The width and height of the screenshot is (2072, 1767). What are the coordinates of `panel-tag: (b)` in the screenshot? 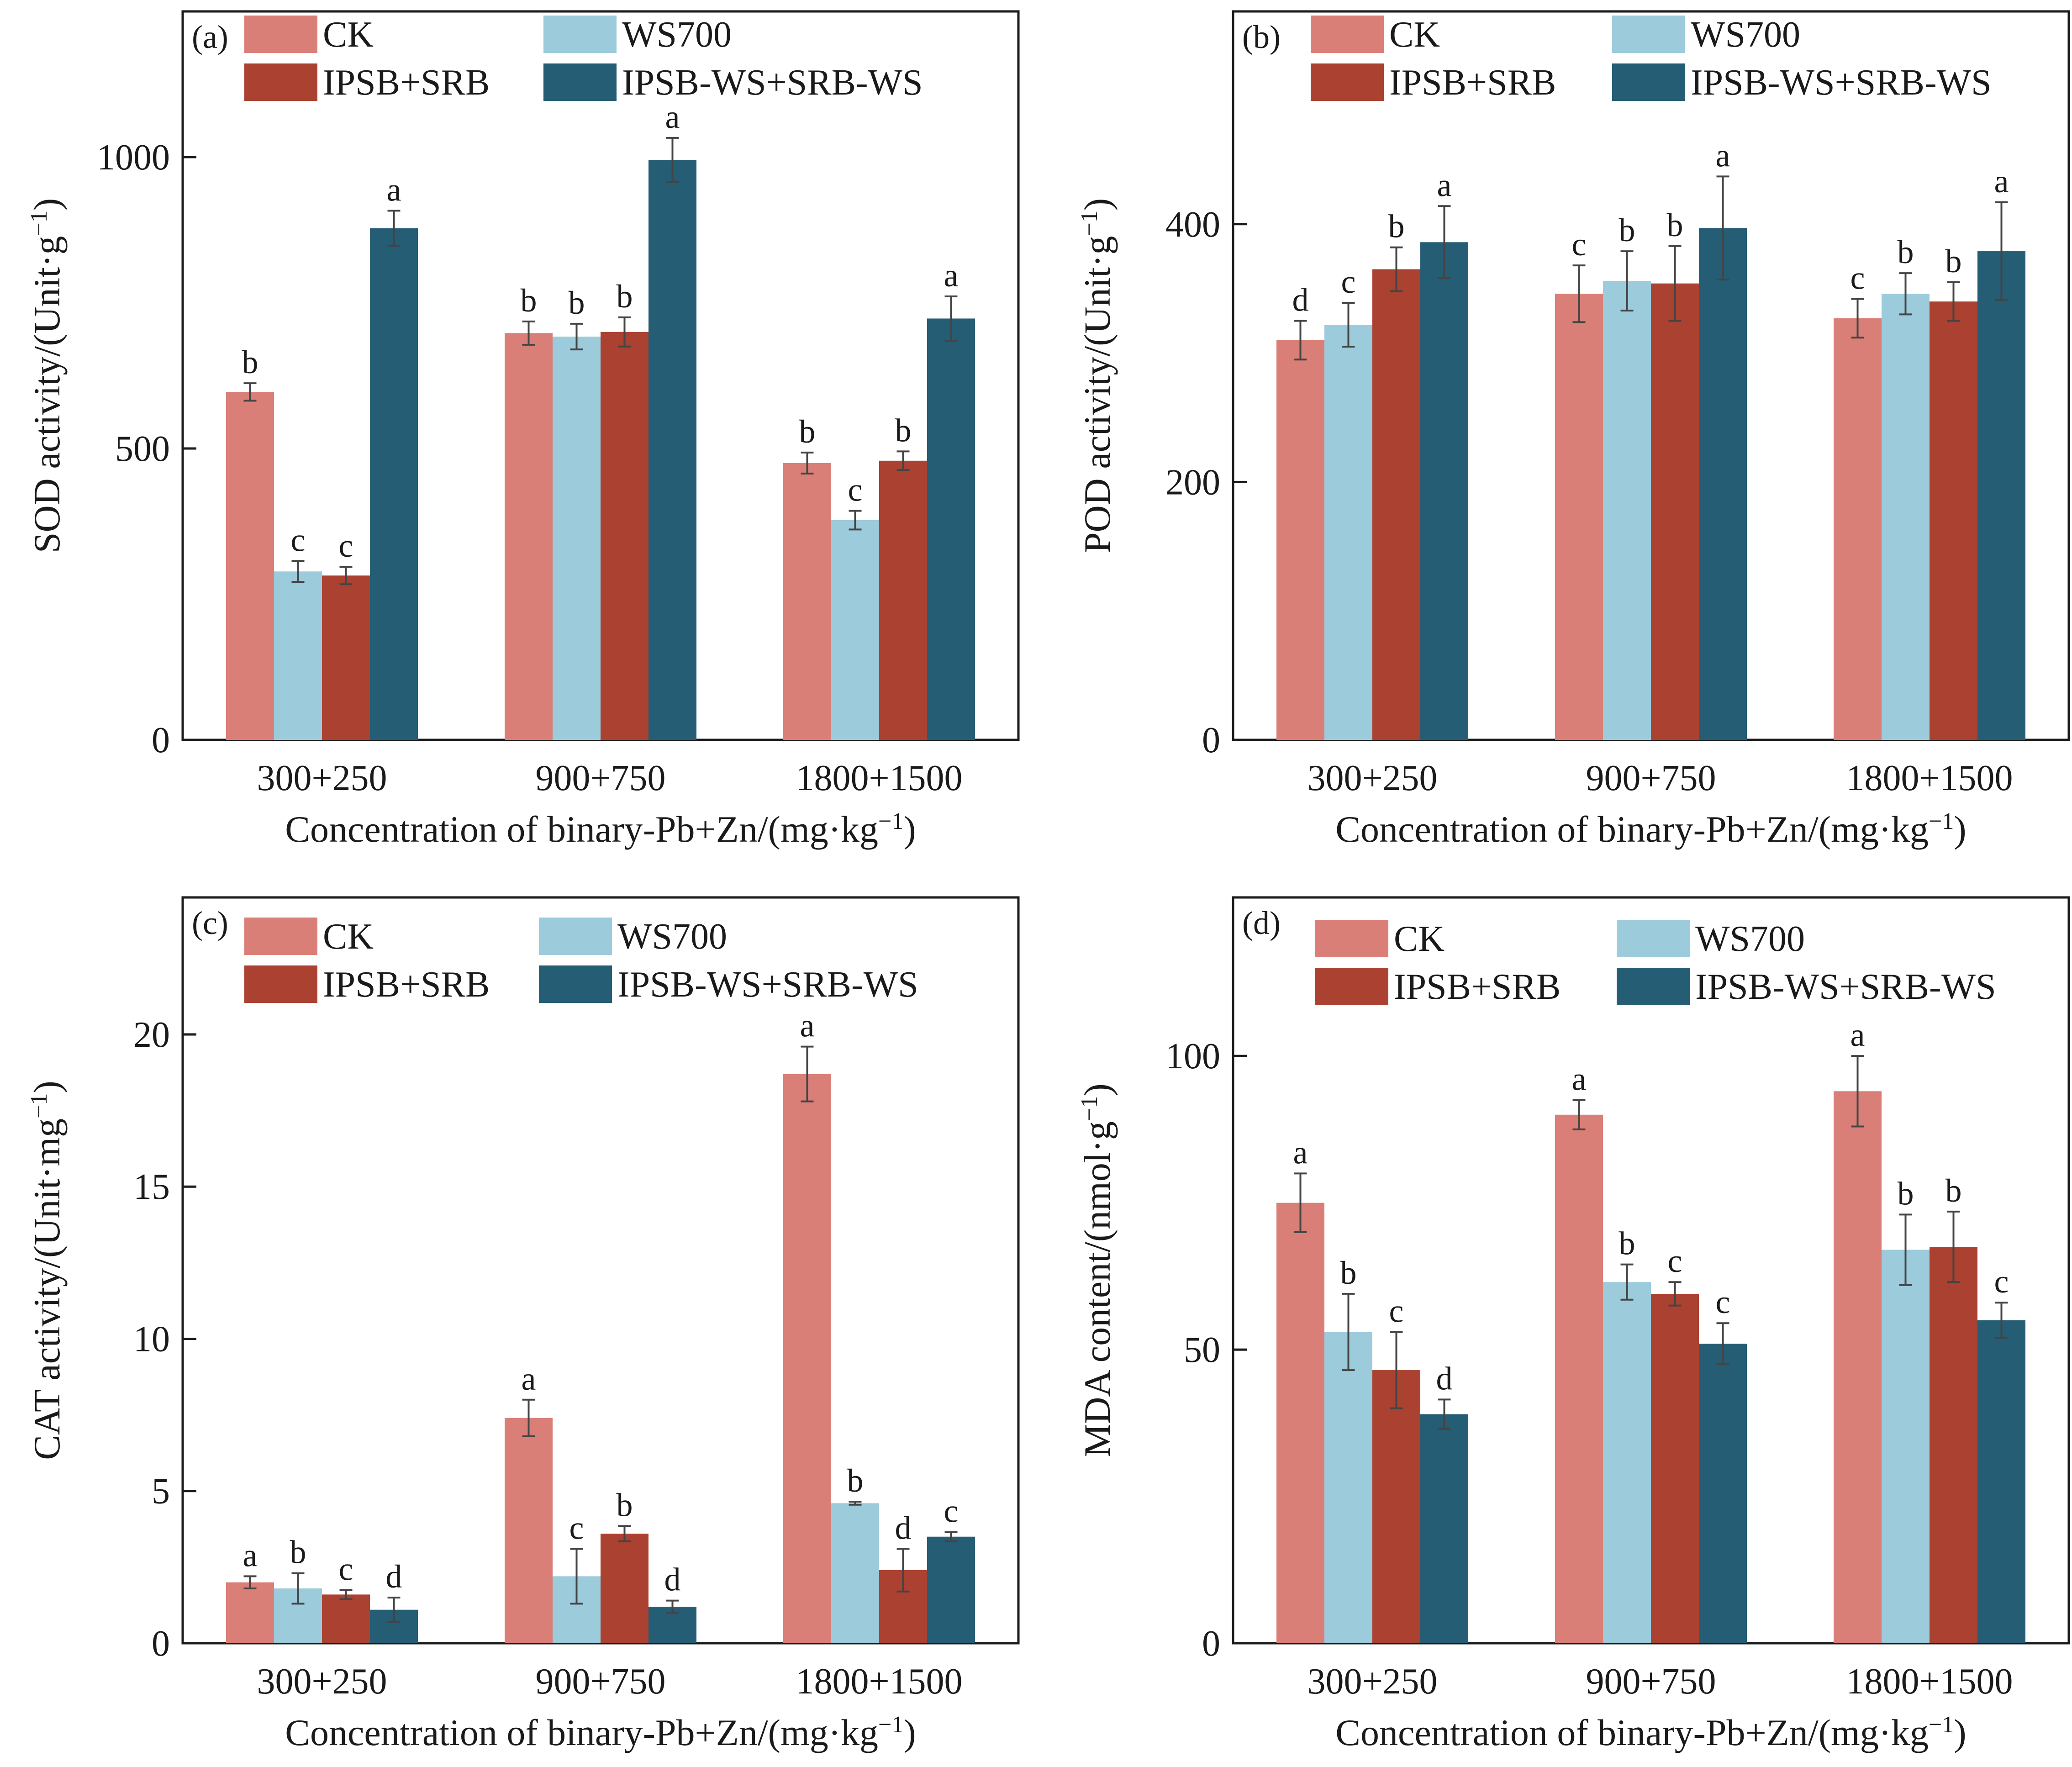 It's located at (1261, 37).